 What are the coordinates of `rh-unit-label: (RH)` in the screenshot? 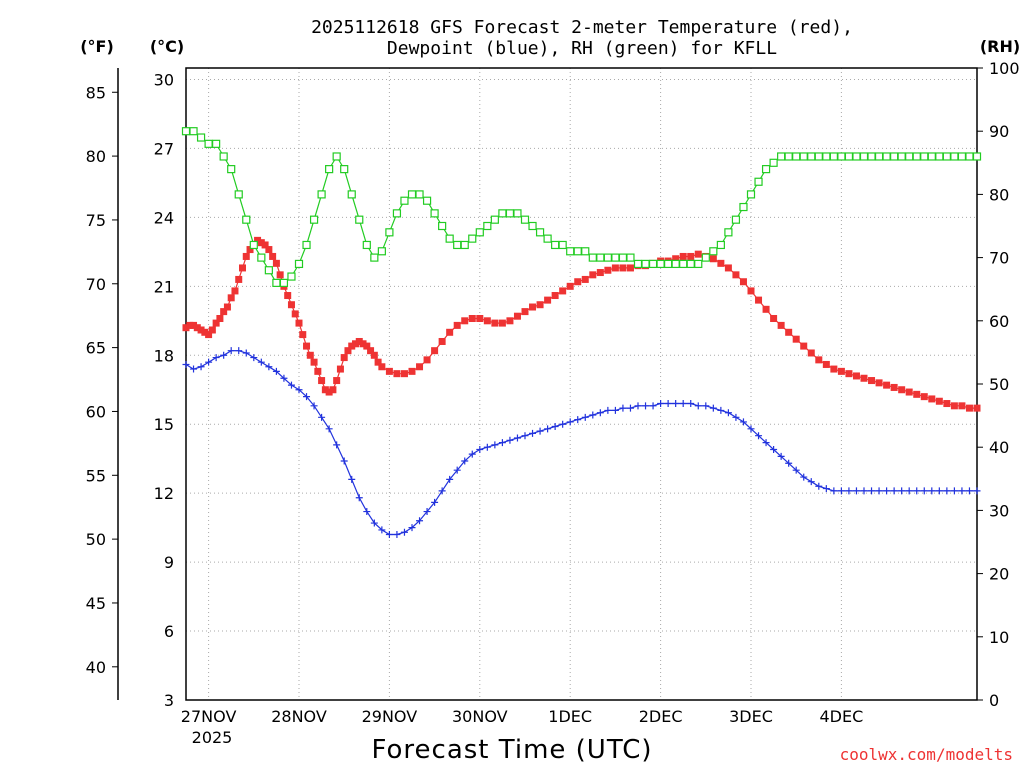 It's located at (1000, 46).